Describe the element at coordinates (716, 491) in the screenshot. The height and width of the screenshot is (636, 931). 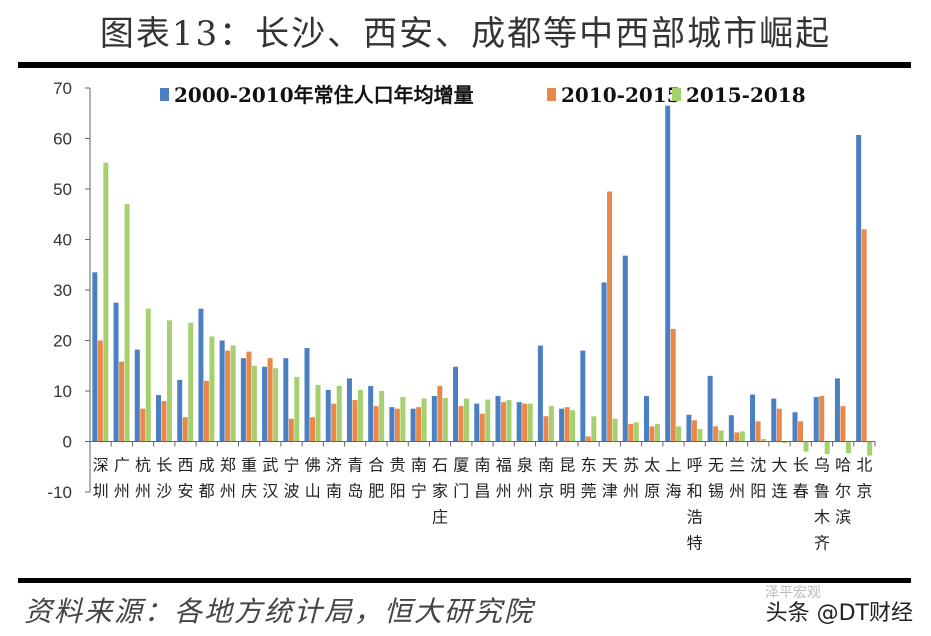
I see `x-category-label: 锡` at that location.